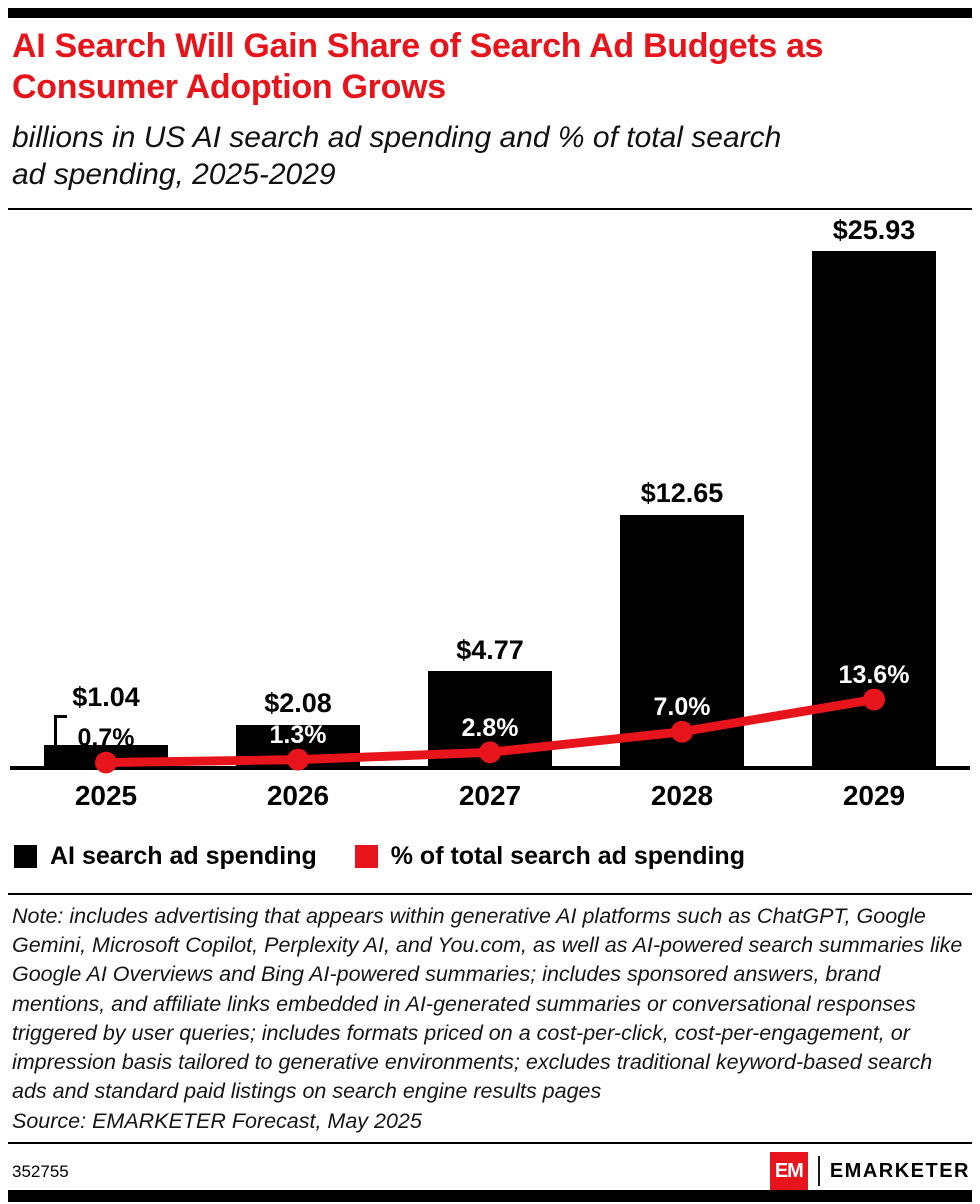 Image resolution: width=980 pixels, height=1204 pixels. What do you see at coordinates (874, 229) in the screenshot?
I see `bar-value-label-2029: $25.93` at bounding box center [874, 229].